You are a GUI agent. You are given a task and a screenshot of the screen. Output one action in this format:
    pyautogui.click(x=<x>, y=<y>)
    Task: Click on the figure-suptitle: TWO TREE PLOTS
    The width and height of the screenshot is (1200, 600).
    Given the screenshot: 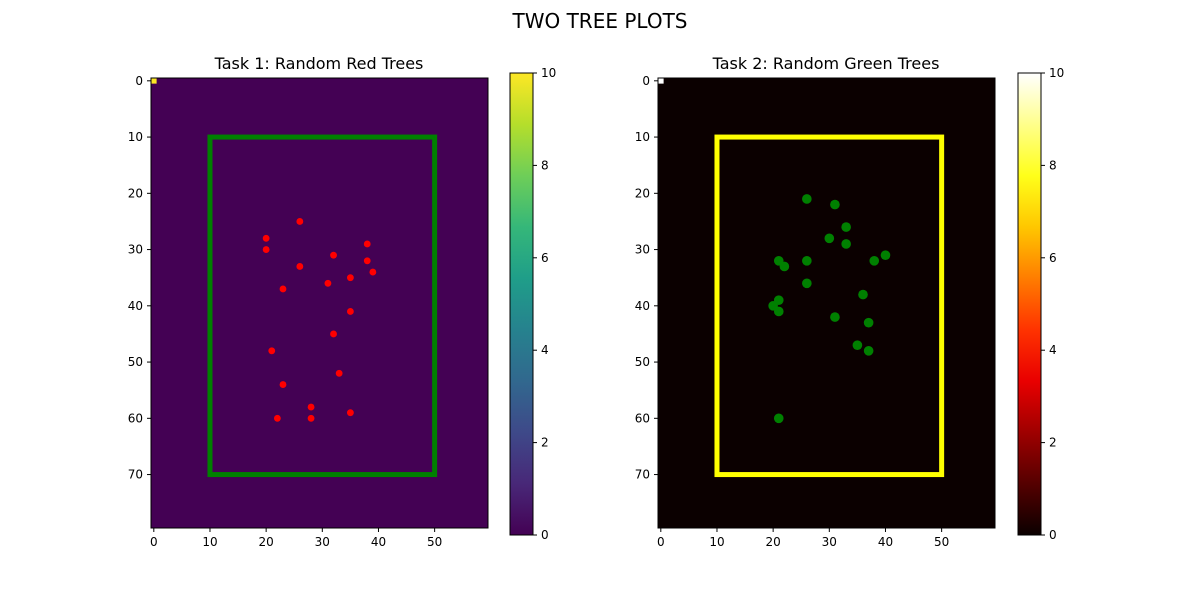 What is the action you would take?
    pyautogui.click(x=600, y=21)
    